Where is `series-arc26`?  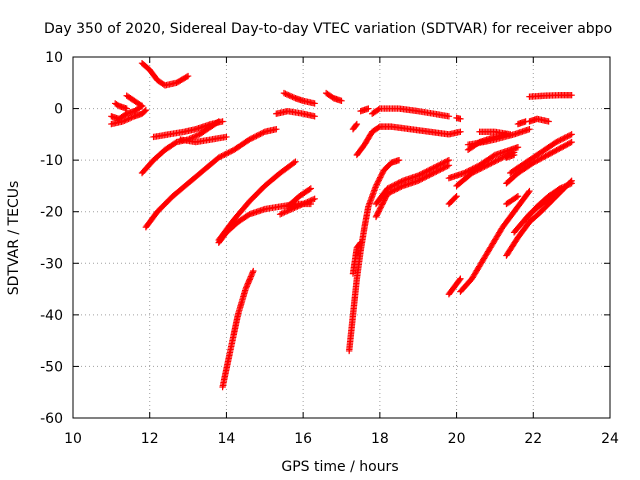
series-arc26 is located at coordinates (458, 118).